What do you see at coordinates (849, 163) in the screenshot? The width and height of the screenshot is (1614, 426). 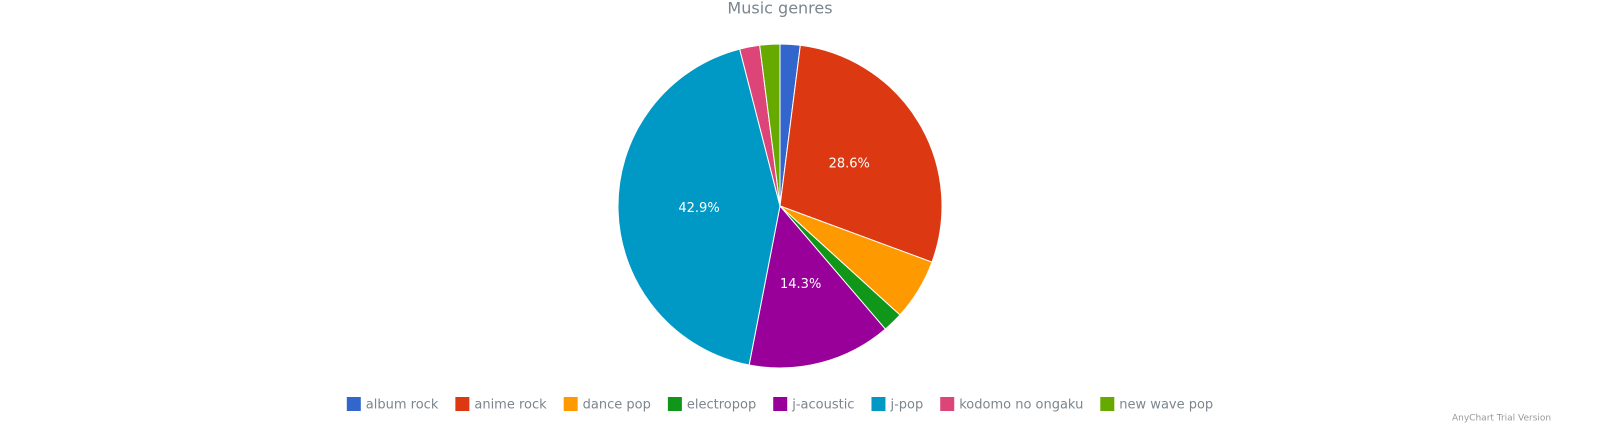 I see `data-label: 28.6%` at bounding box center [849, 163].